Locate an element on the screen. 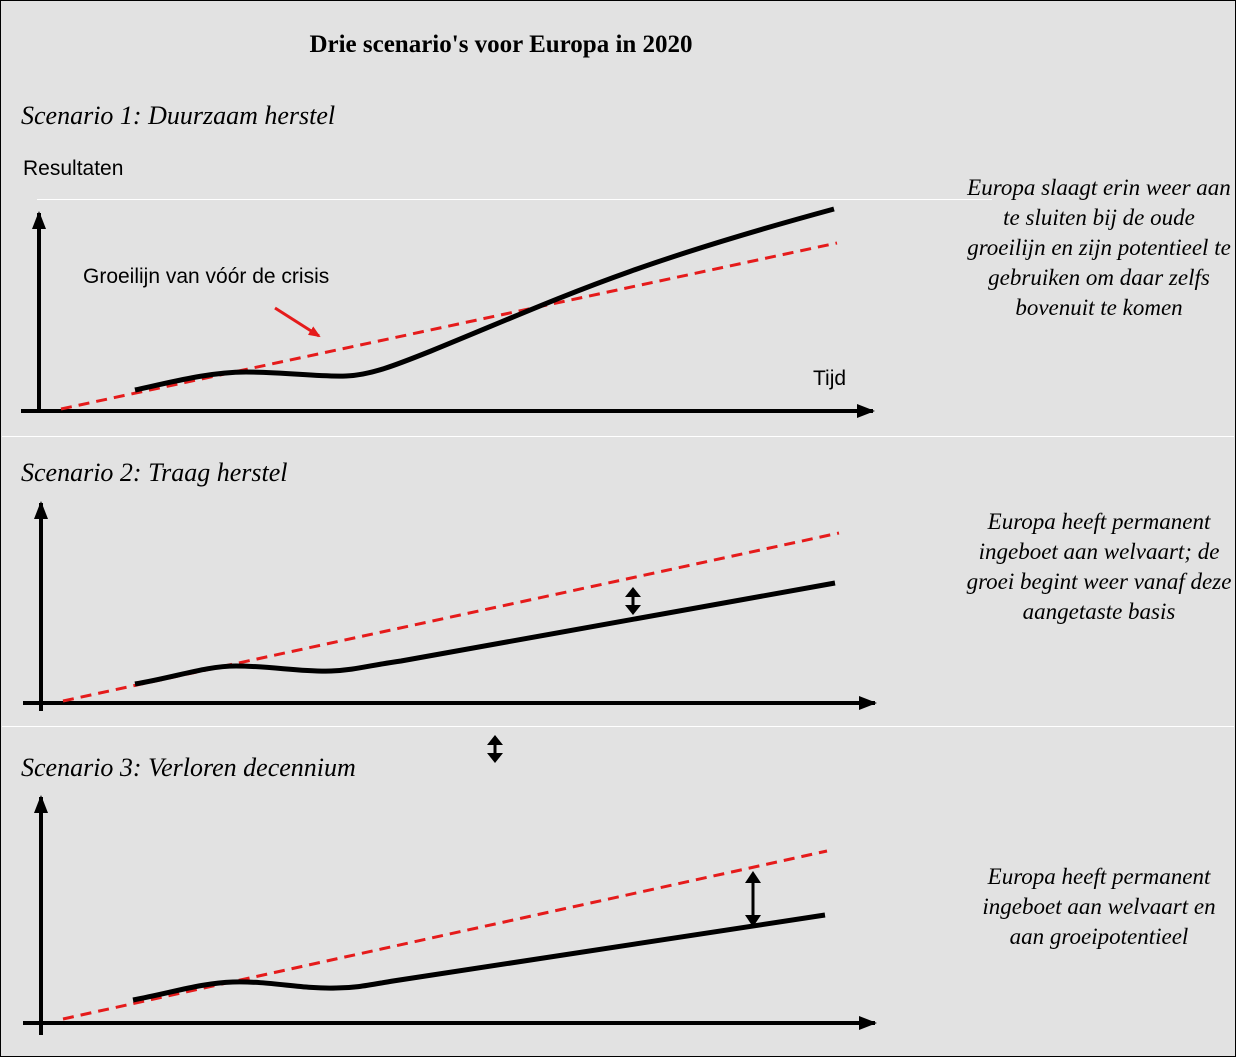 The height and width of the screenshot is (1057, 1236). figure-title: Drie scenario's voor Europa in 2020 is located at coordinates (501, 44).